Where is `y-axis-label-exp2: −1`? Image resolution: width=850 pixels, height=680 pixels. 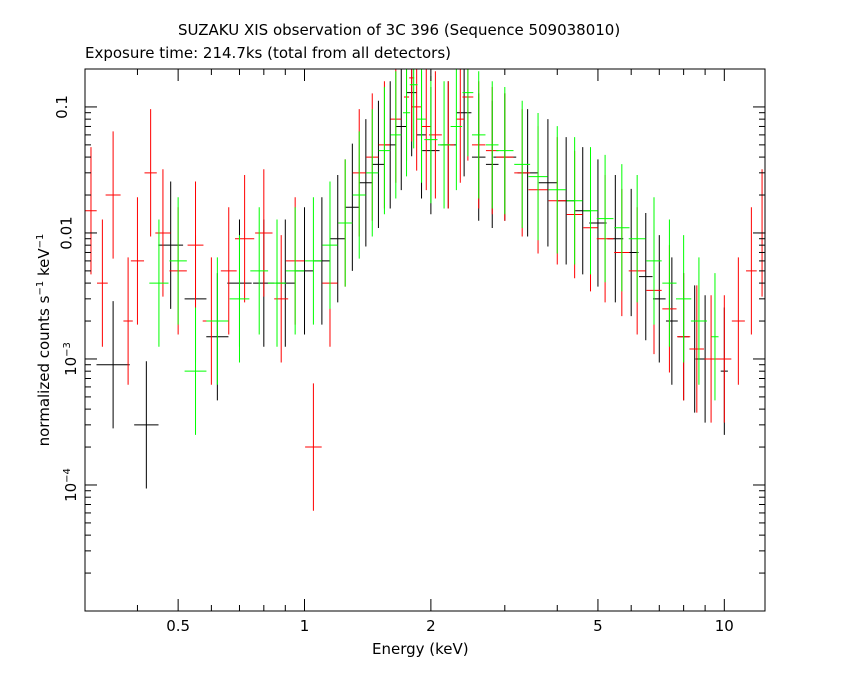 y-axis-label-exp2: −1 is located at coordinates (40, 241).